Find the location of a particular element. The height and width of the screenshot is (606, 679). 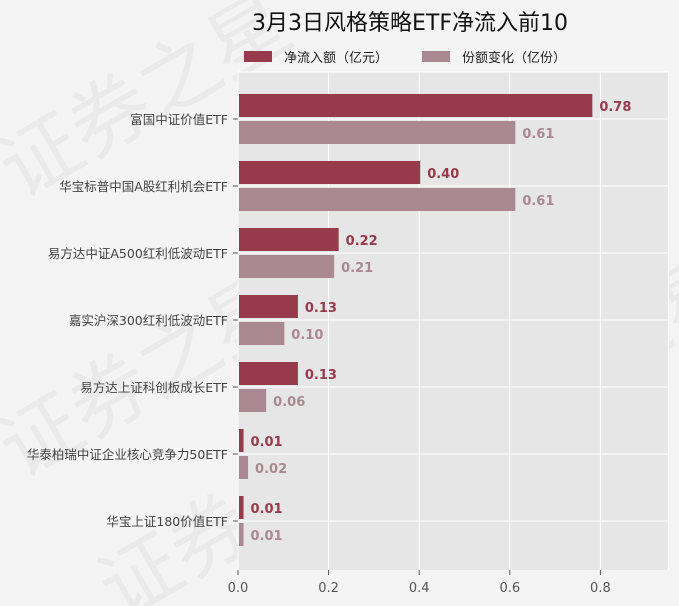

x-tick-label: 0.0 is located at coordinates (238, 588).